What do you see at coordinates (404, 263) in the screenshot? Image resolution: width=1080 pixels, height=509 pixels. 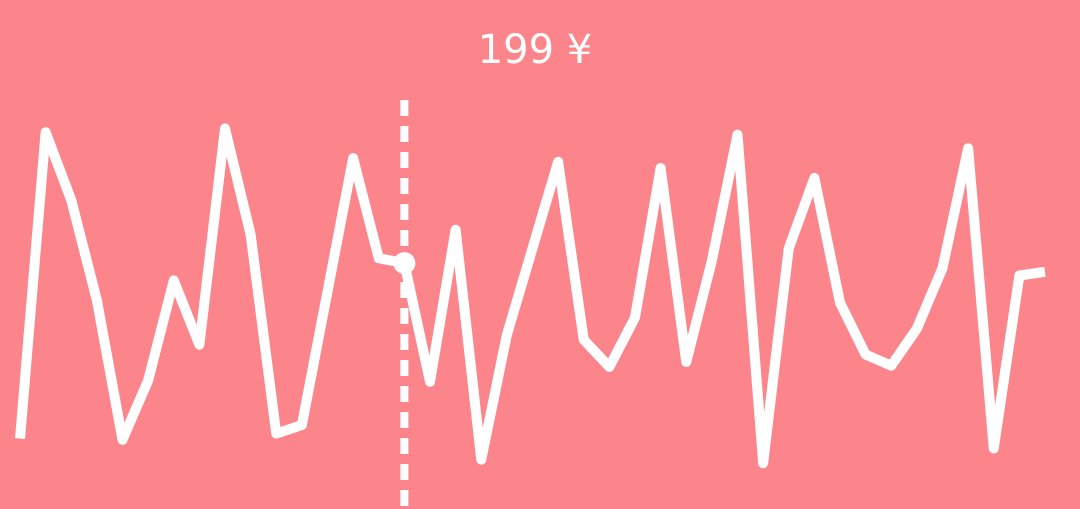 I see `highlight-dot` at bounding box center [404, 263].